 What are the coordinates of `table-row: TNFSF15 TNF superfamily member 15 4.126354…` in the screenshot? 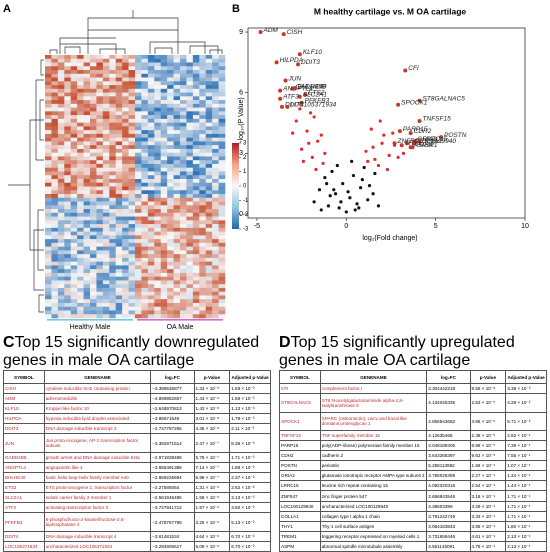 It's located at (413, 436).